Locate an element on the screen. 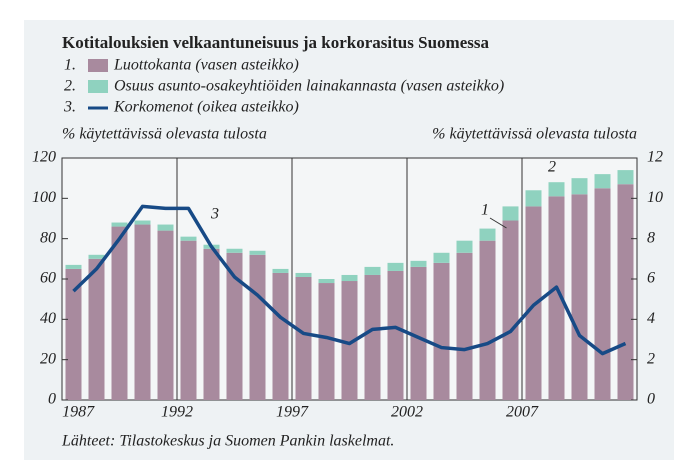 This screenshot has width=682, height=466. y-tick-label: 60 is located at coordinates (48, 278).